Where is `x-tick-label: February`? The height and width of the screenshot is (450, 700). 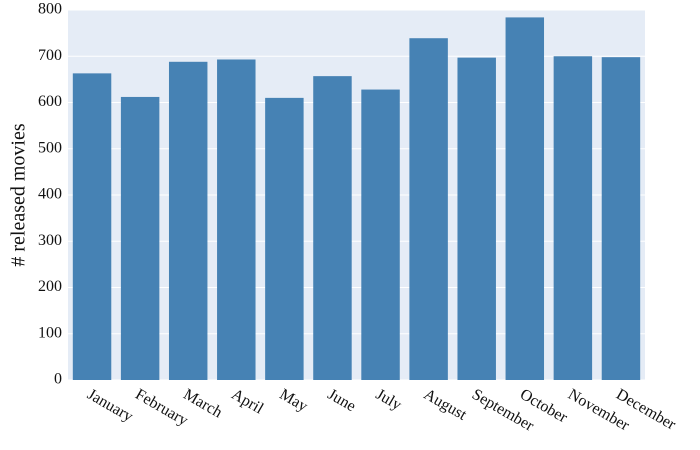 x-tick-label: February is located at coordinates (161, 408).